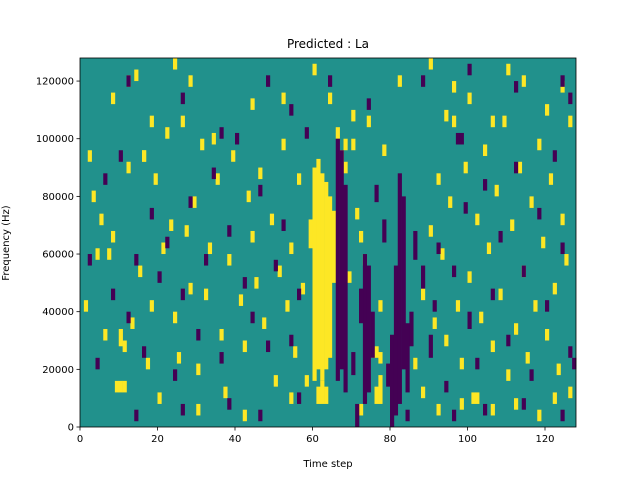  I want to click on x-axis-label: Time step, so click(327, 464).